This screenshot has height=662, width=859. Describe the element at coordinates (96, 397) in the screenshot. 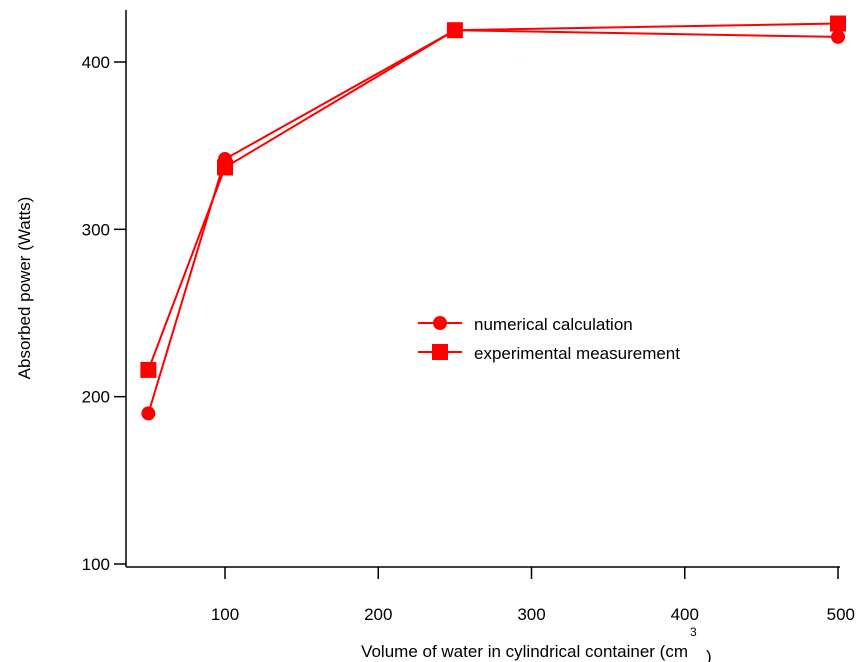

I see `y-tick-label-200: 200` at that location.